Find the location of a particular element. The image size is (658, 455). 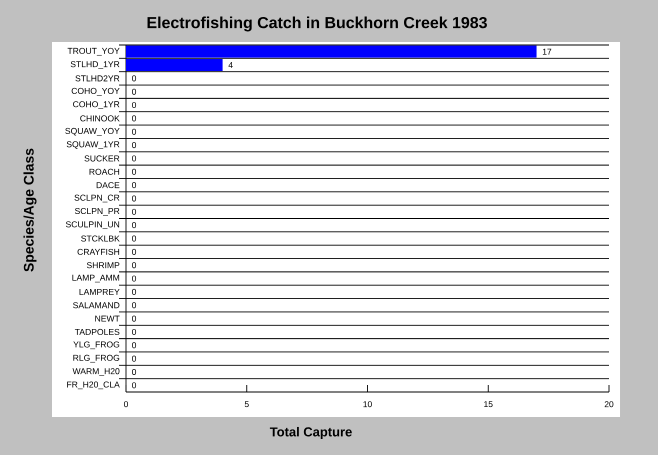

y-tick-label: SCLPN_CR is located at coordinates (97, 198).